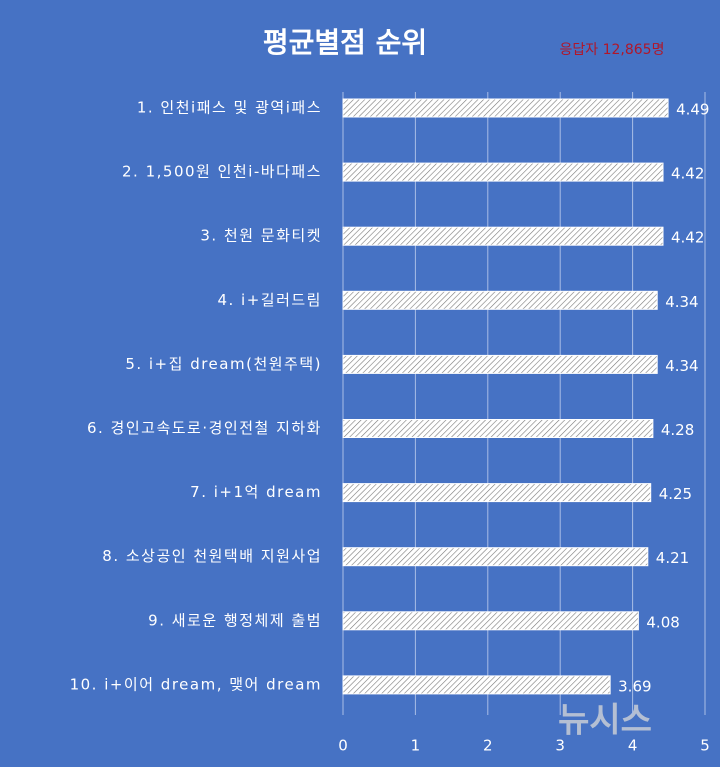 This screenshot has width=720, height=767. What do you see at coordinates (204, 428) in the screenshot?
I see `y-tick-label: 6. 경인고속도로·경인전철 지하화` at bounding box center [204, 428].